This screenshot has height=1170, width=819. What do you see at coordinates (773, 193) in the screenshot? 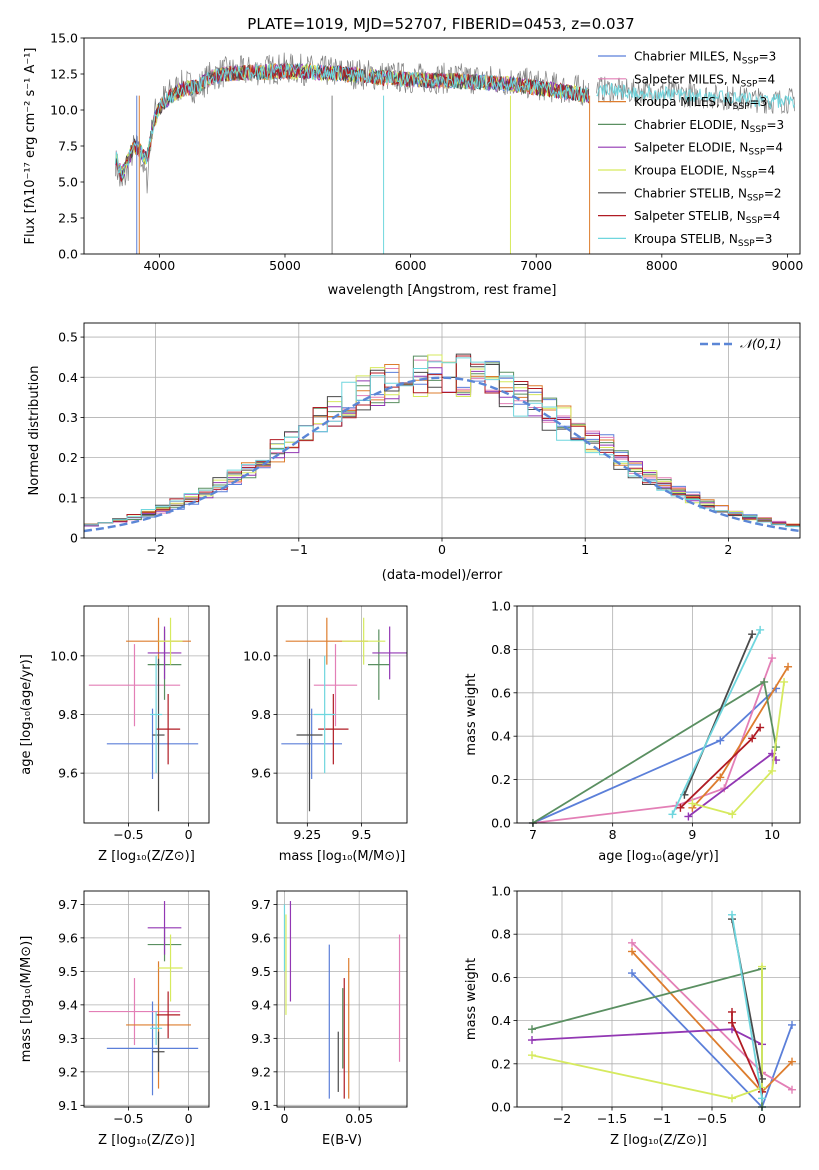
I see `legend-count: =2` at bounding box center [773, 193].